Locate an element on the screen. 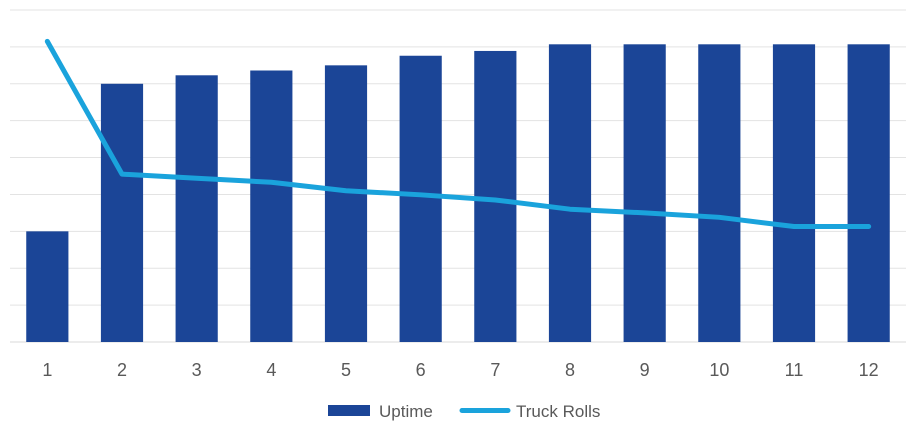 The width and height of the screenshot is (911, 423). x-tick-label-8: 8 is located at coordinates (570, 370).